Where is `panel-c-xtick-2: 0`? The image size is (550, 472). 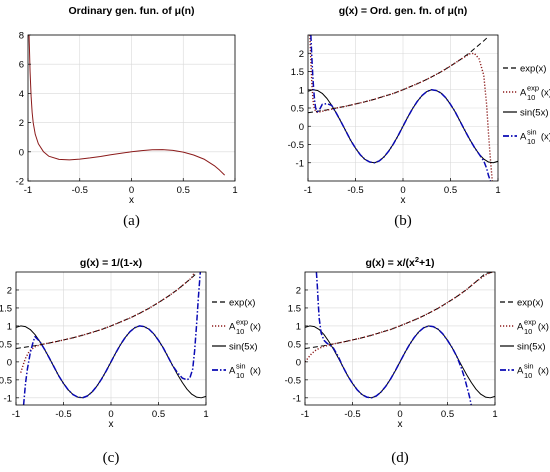
panel-c-xtick-2: 0 is located at coordinates (110, 414).